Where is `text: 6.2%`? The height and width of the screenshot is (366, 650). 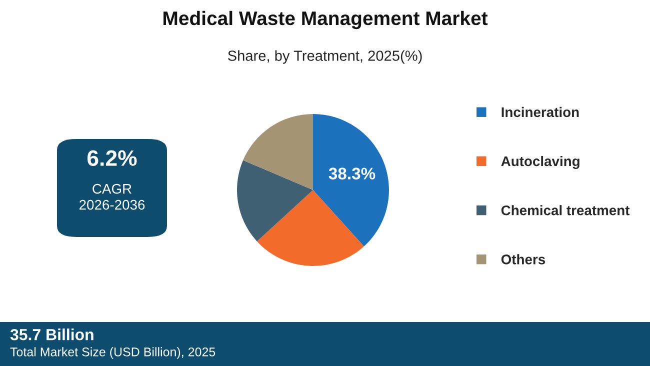 text: 6.2% is located at coordinates (112, 158).